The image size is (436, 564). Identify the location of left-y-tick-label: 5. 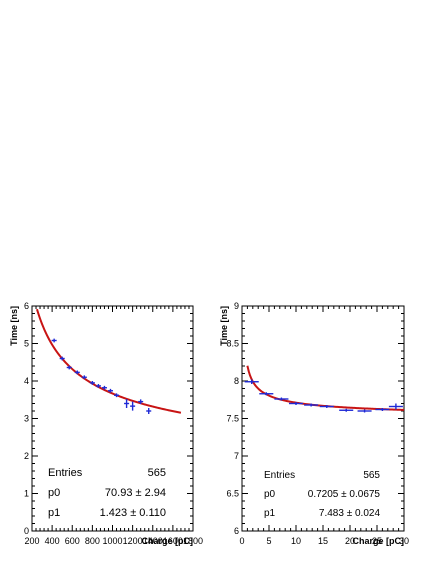
(26, 344).